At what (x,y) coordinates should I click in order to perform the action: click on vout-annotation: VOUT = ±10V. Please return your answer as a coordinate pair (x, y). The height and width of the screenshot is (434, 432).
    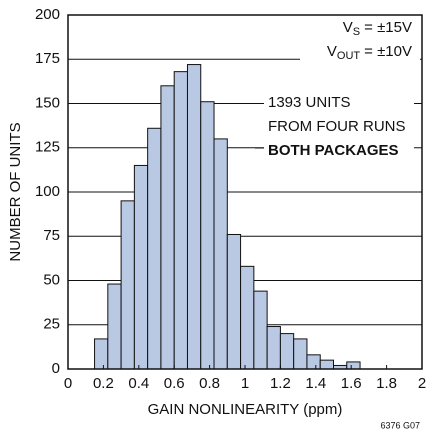
    Looking at the image, I should click on (369, 52).